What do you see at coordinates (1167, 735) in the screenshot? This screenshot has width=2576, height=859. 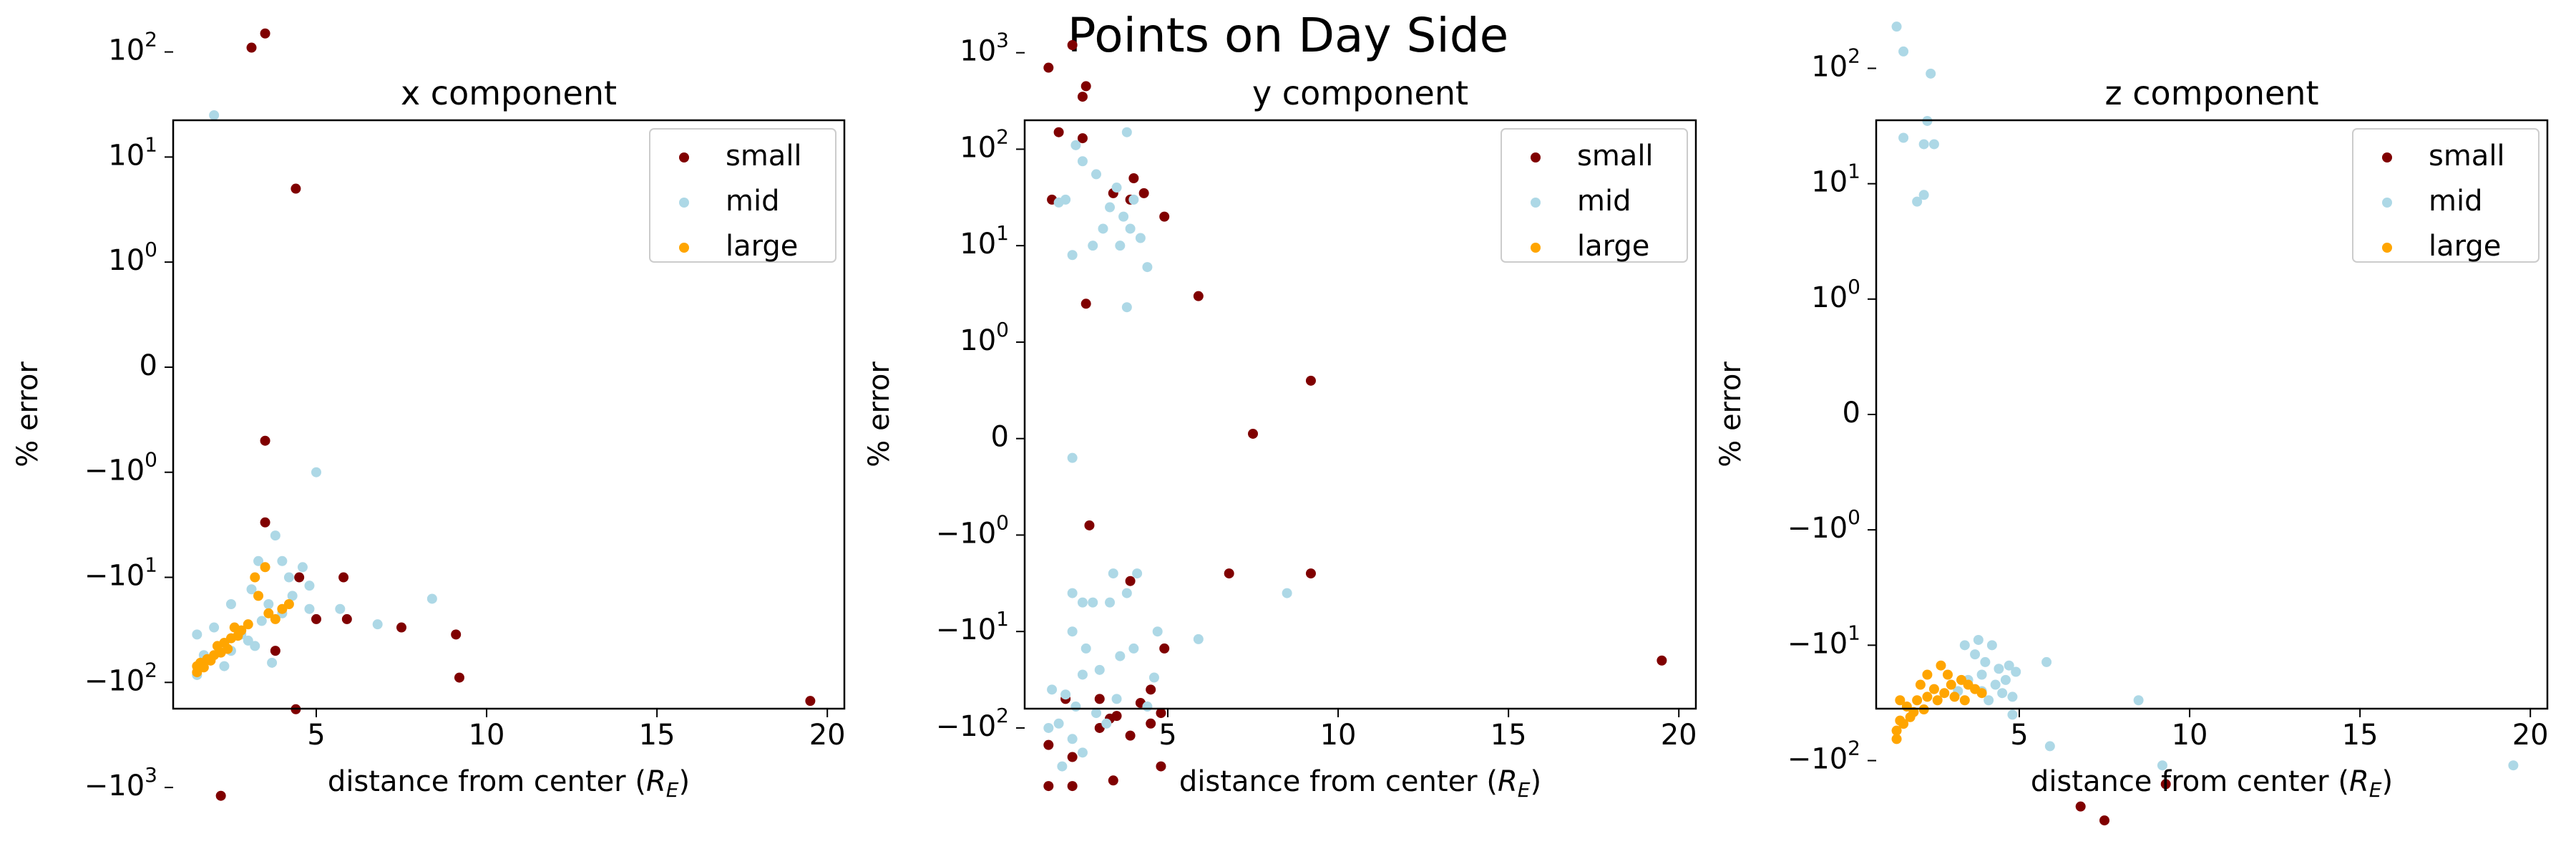 I see `x-tick-label: 5` at bounding box center [1167, 735].